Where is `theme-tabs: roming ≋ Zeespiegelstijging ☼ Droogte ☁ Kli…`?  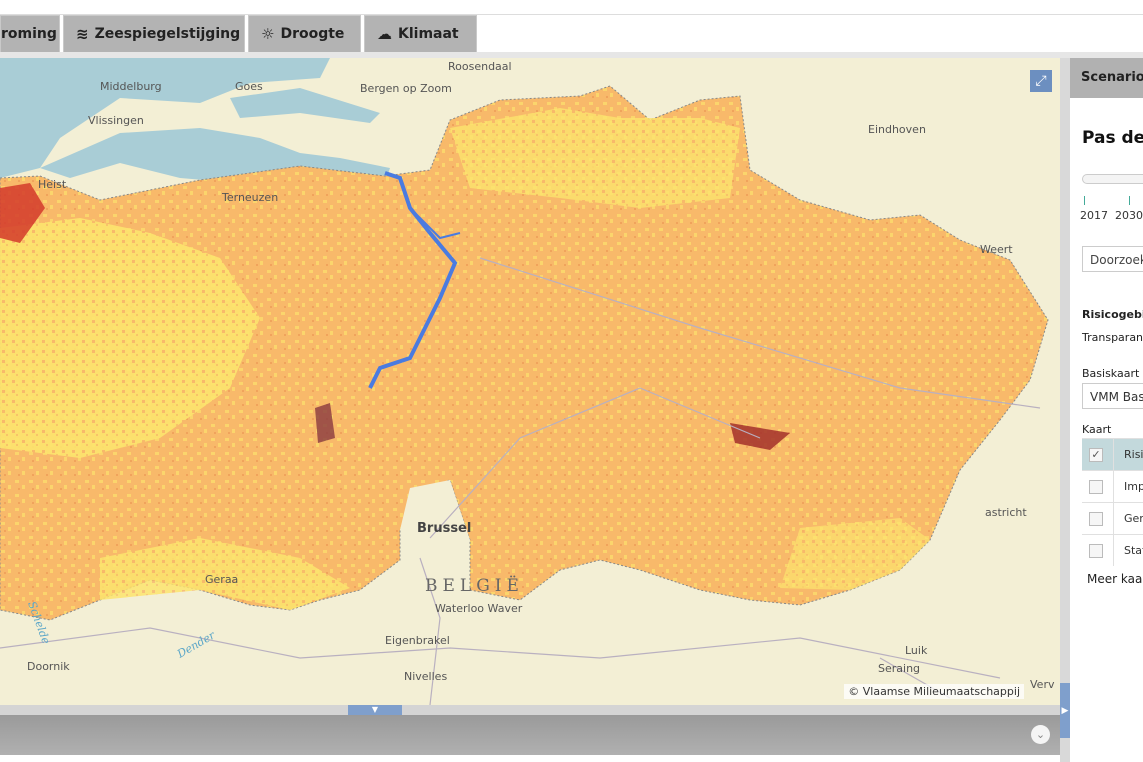
theme-tabs: roming ≋ Zeespiegelstijging ☼ Droogte ☁ Kli… is located at coordinates (238, 34).